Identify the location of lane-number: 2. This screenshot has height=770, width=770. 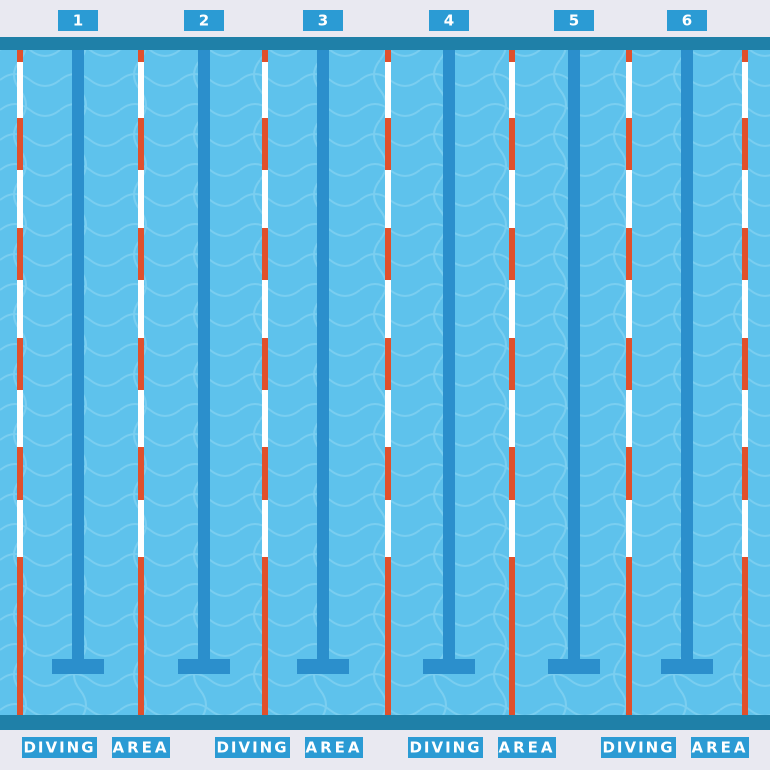
(204, 21).